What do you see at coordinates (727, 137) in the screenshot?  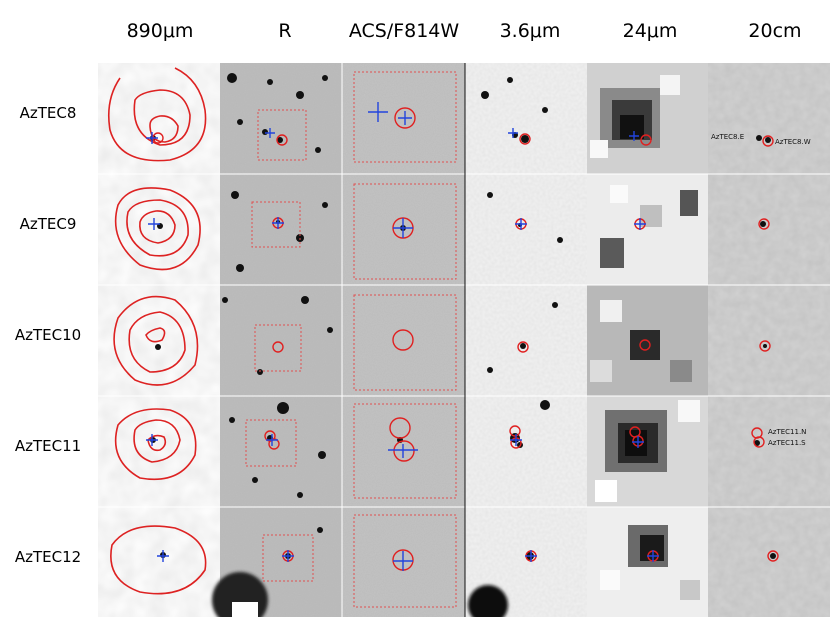 I see `label-aztec8-e: AzTEC8.E` at bounding box center [727, 137].